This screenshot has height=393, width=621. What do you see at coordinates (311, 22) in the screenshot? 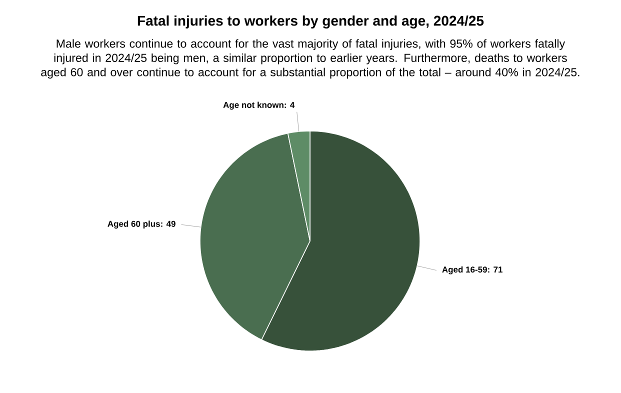
I see `chart-title: Fatal injuries to workers by gender and age, 2024/25` at bounding box center [311, 22].